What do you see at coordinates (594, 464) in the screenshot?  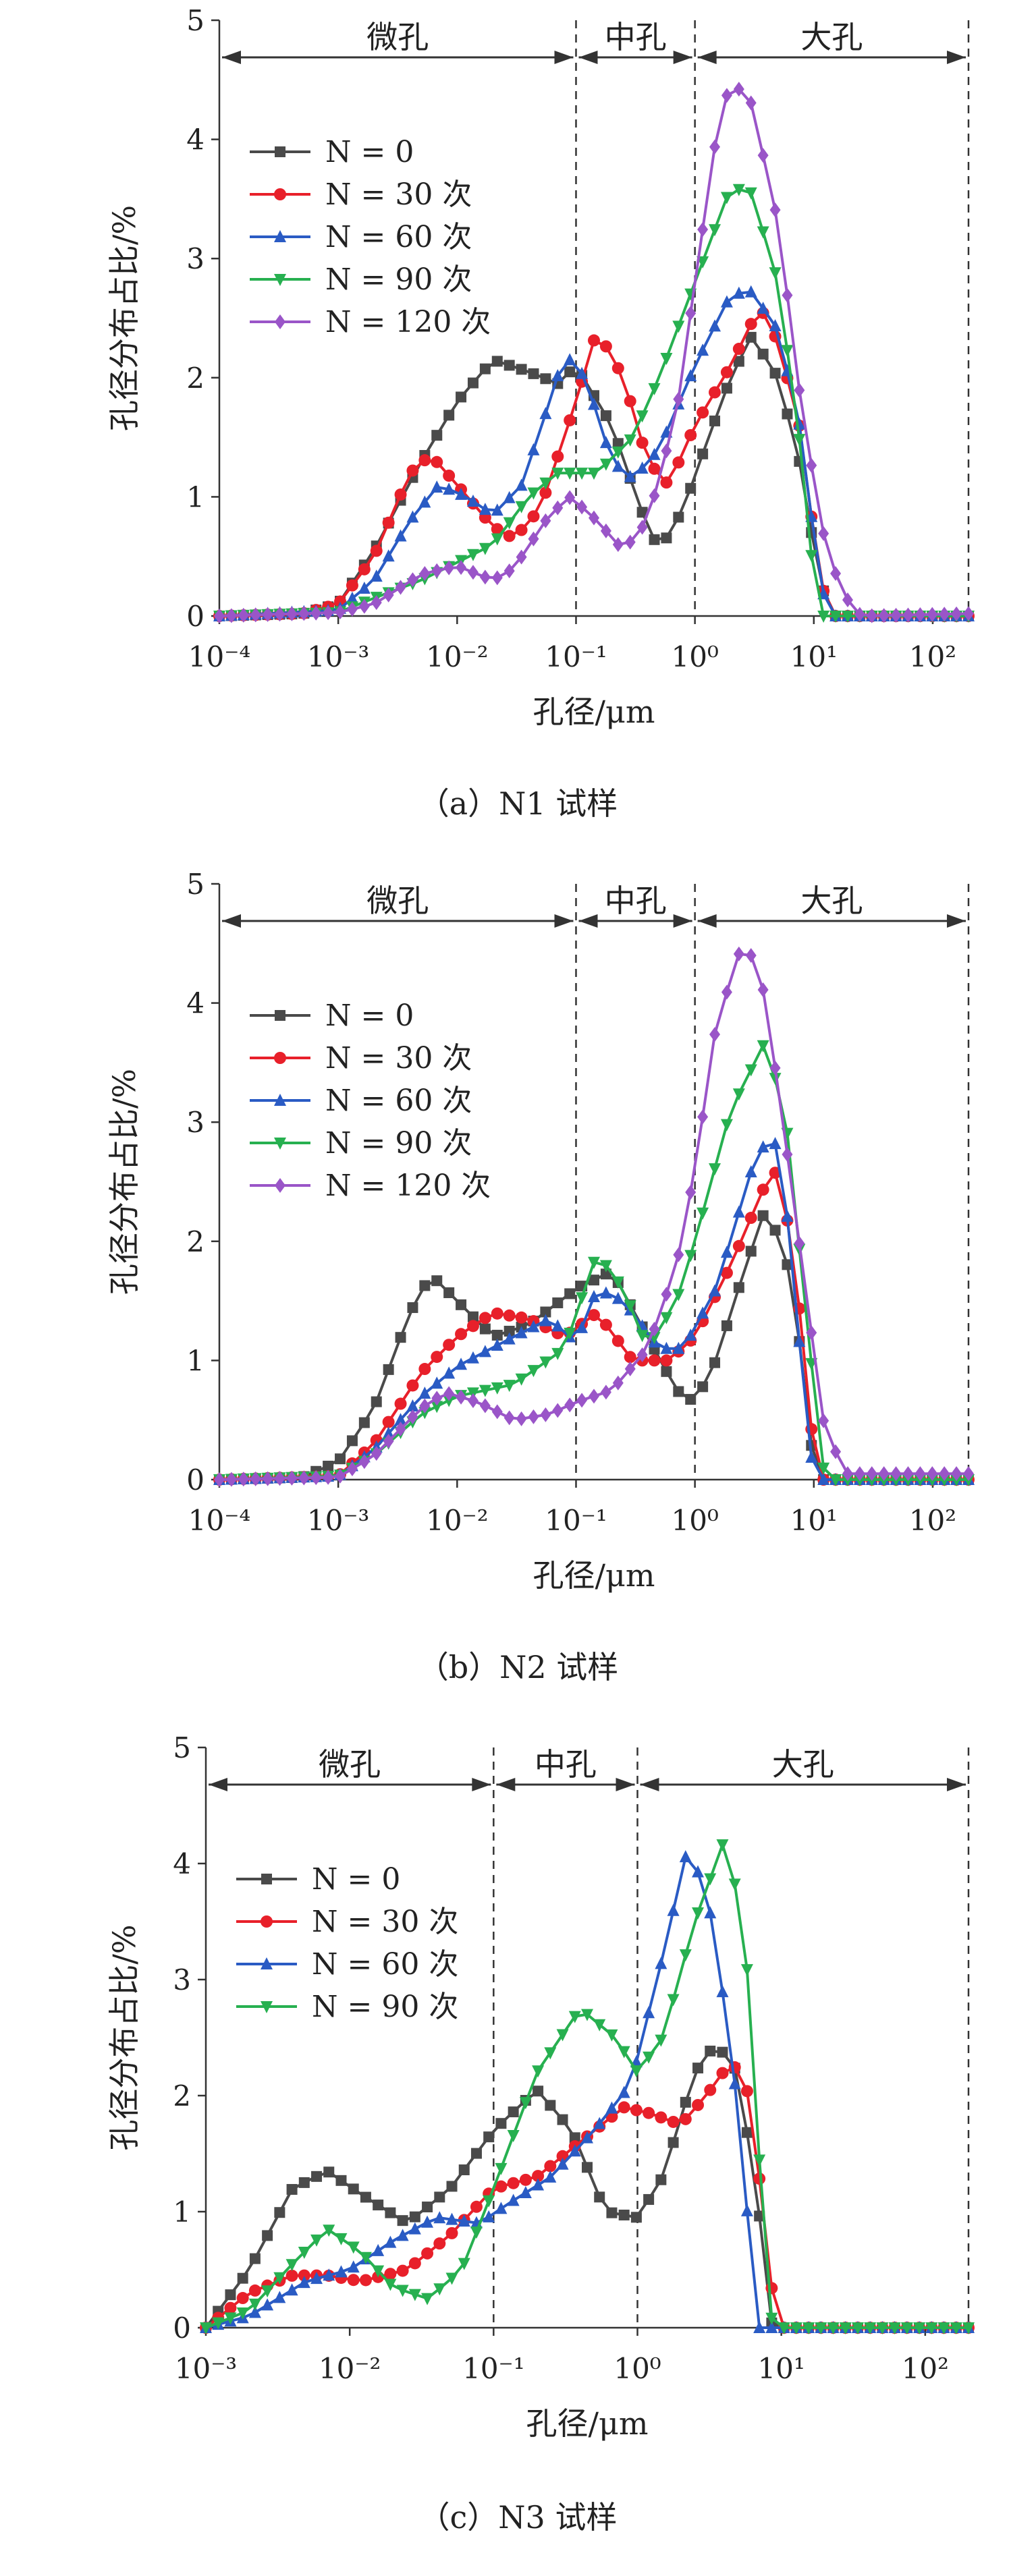 I see `series-N30` at bounding box center [594, 464].